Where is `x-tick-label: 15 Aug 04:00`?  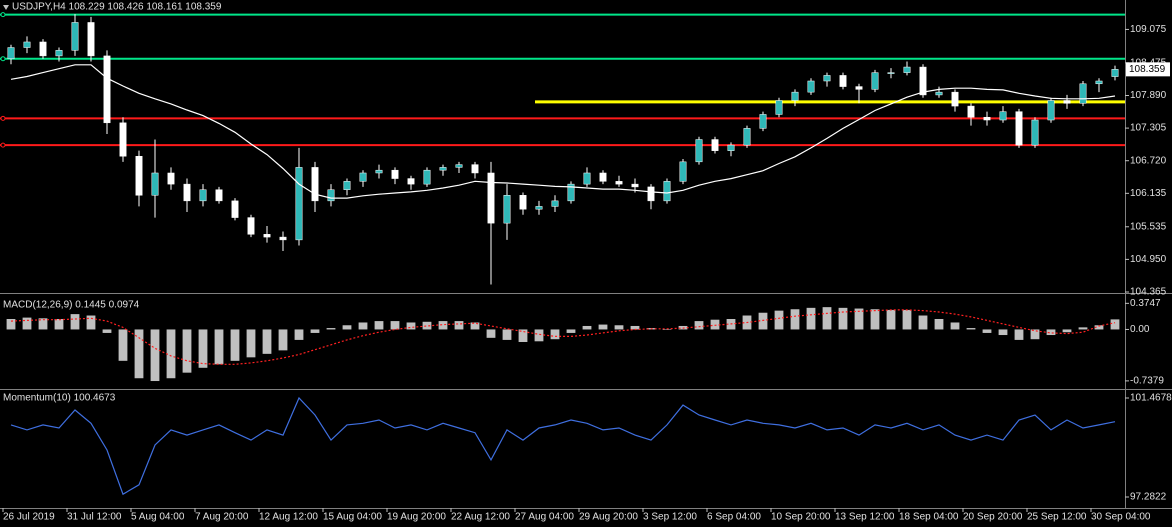 x-tick-label: 15 Aug 04:00 is located at coordinates (352, 517).